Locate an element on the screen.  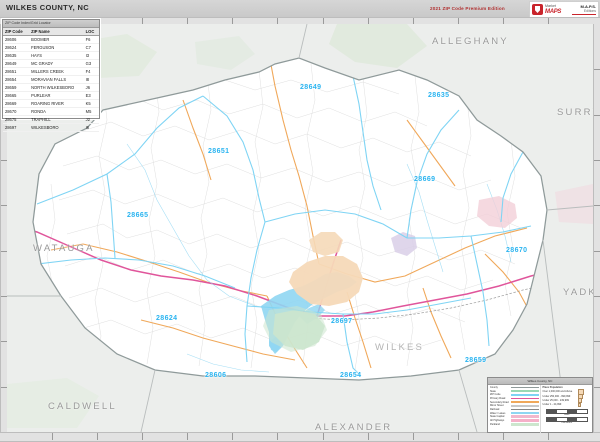
zip-code-label: 28606 is located at coordinates (216, 375).